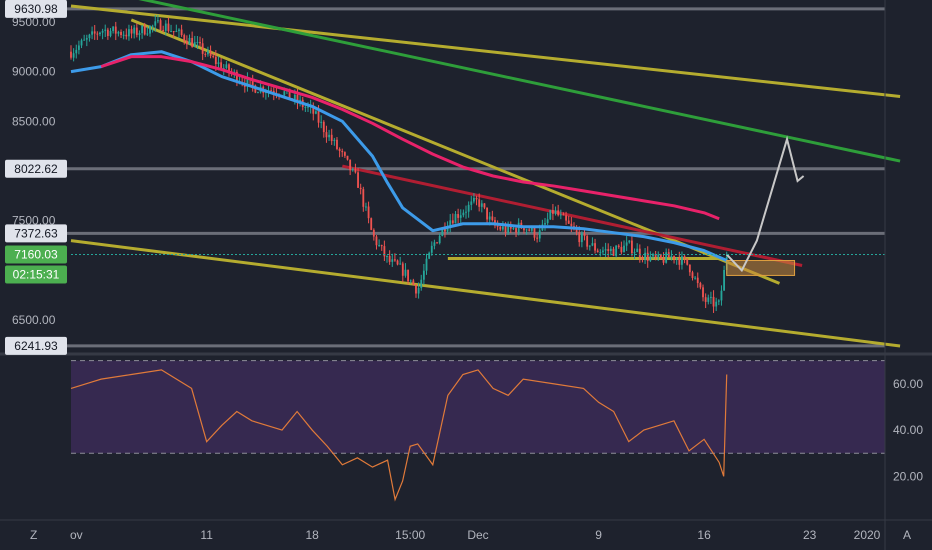  Describe the element at coordinates (466, 534) in the screenshot. I see `time-axis: ov 11 18 15:00 Dec 9 16 23 2020` at that location.